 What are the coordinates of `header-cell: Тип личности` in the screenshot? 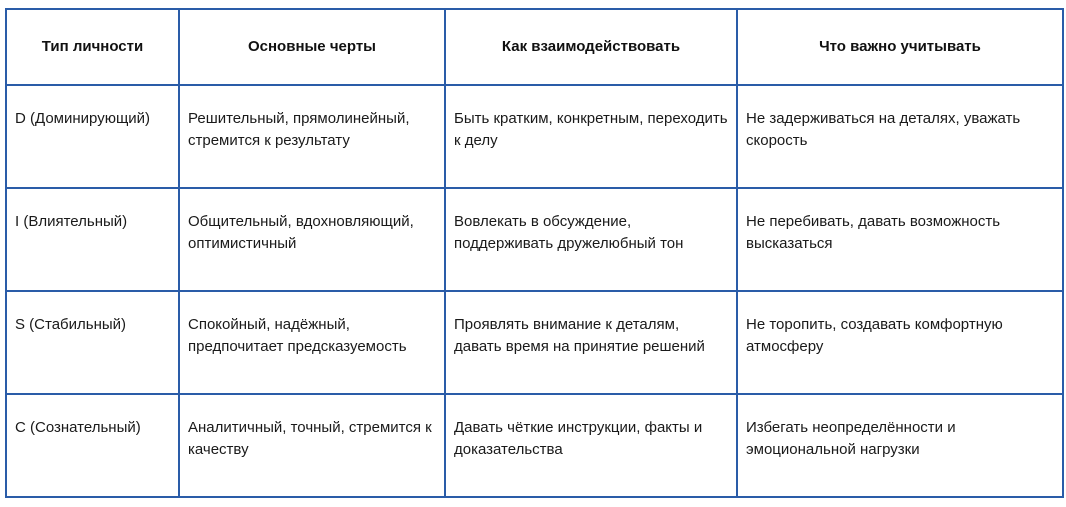 It's located at (92, 47).